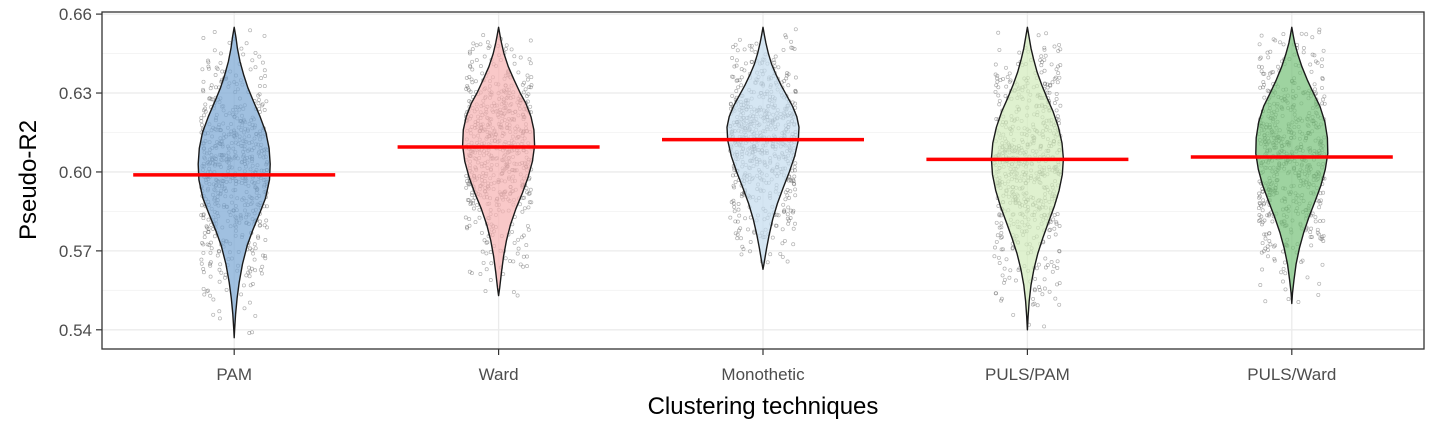 The width and height of the screenshot is (1440, 432). Describe the element at coordinates (776, 366) in the screenshot. I see `x-axis: PAM Ward Monothetic PULS/PAM PULS/Ward` at that location.